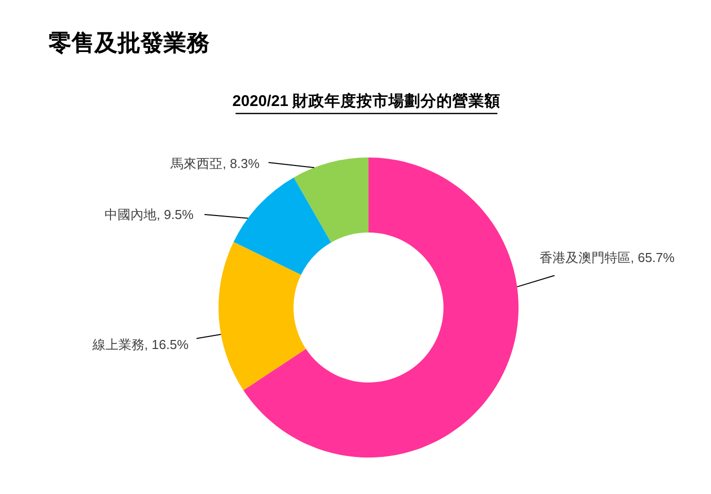 The image size is (711, 494). Describe the element at coordinates (215, 163) in the screenshot. I see `slice-label: 馬來西亞, 8.3%` at that location.